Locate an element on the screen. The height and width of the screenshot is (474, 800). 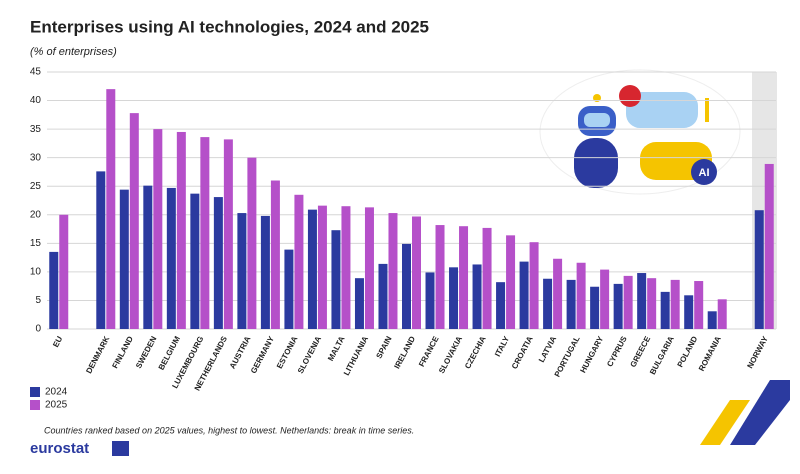
robot-face is located at coordinates (597, 120).